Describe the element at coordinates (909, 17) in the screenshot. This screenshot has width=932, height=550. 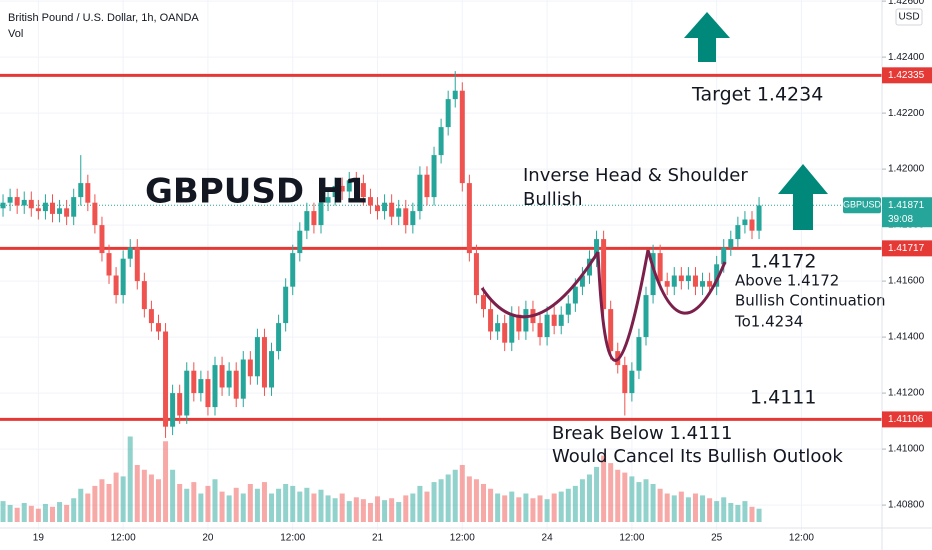
I see `currency-box` at that location.